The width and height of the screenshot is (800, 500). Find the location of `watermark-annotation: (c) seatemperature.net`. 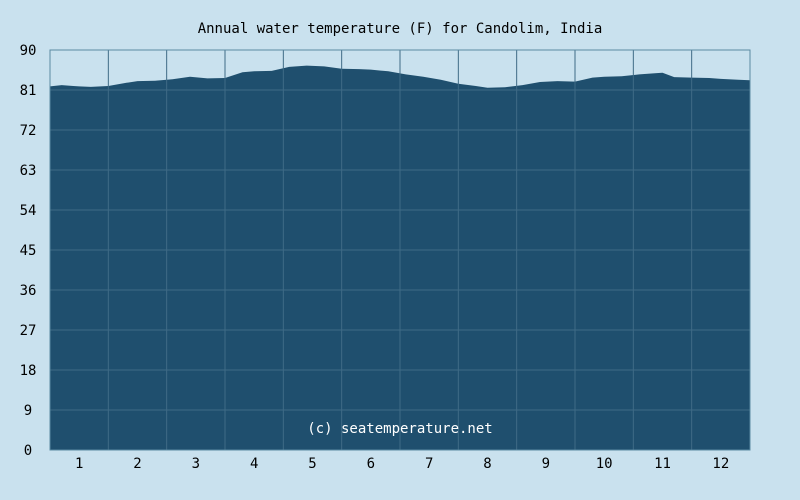

watermark-annotation: (c) seatemperature.net is located at coordinates (399, 429).